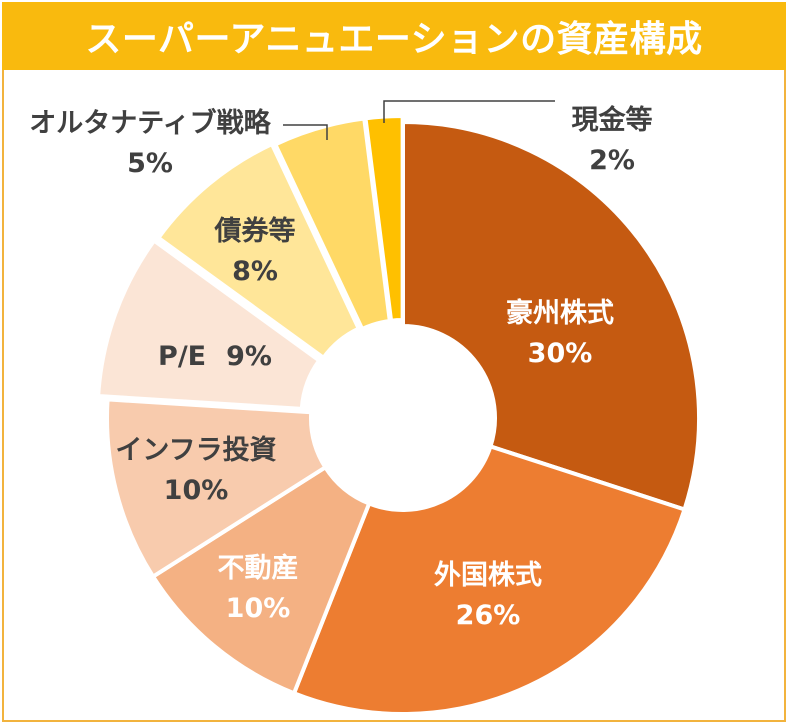 This screenshot has height=728, width=790. I want to click on slice-category-label-2: 外国株式, so click(488, 575).